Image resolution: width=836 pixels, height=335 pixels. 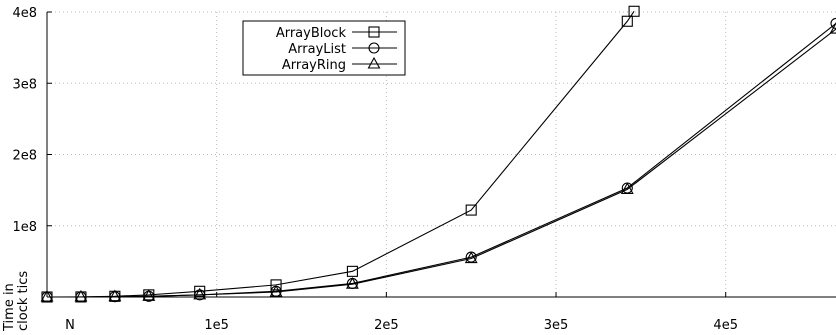 What do you see at coordinates (311, 33) in the screenshot?
I see `legend-label-arrayblock: ArrayBlock` at bounding box center [311, 33].